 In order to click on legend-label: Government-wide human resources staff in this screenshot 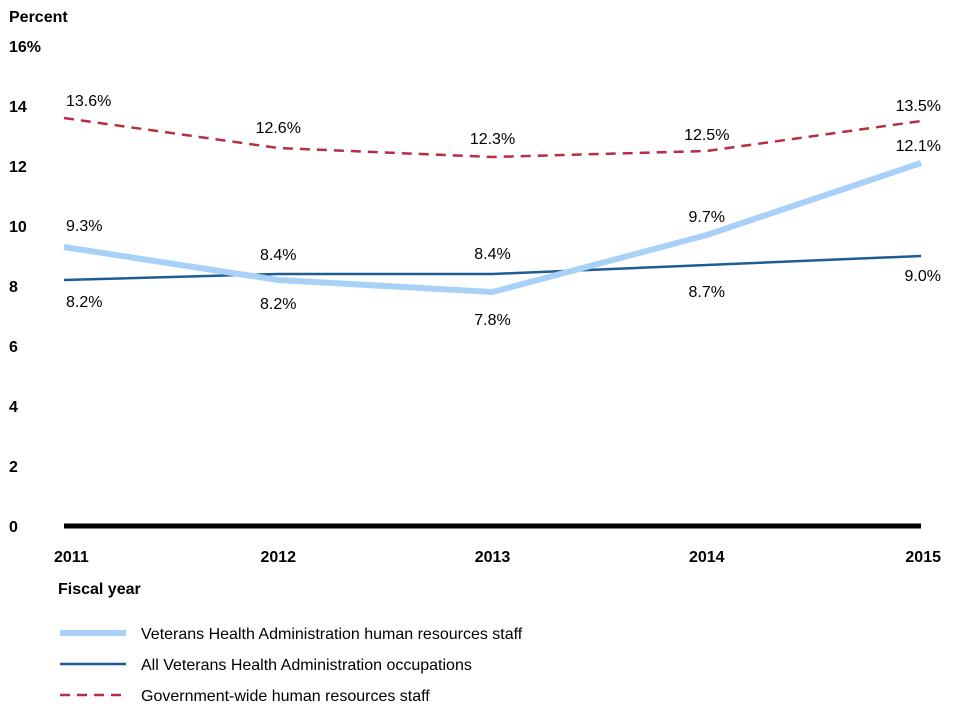, I will do `click(285, 696)`.